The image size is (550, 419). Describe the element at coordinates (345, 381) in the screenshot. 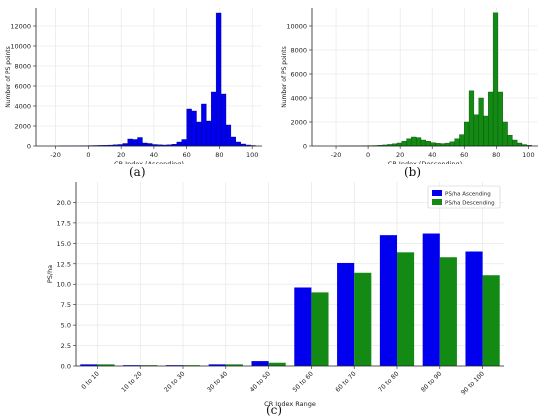

I see `x-tick-label: 60 to 70` at that location.